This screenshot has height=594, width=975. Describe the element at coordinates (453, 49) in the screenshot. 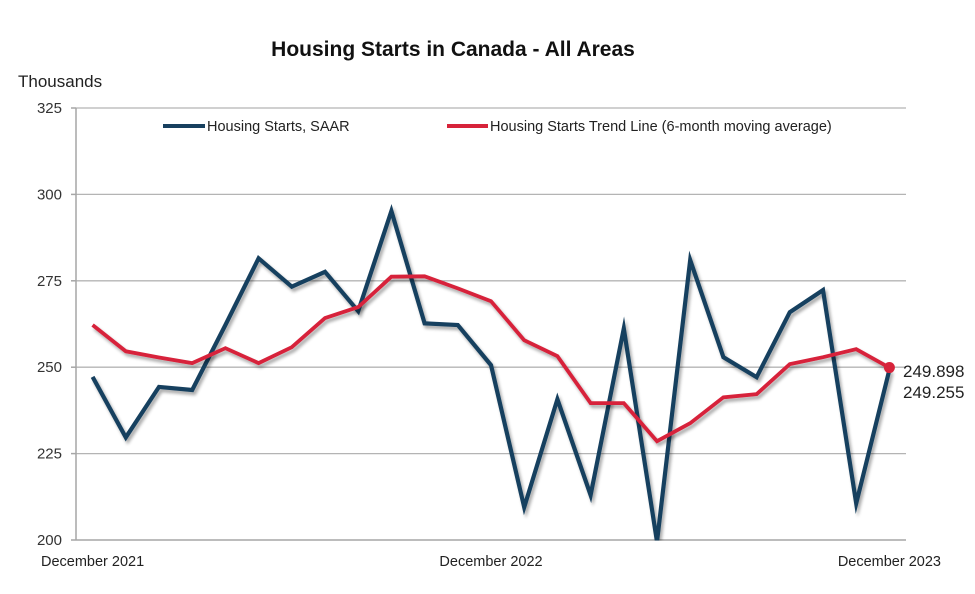

I see `chart-title: Housing Starts in Canada - All Areas` at that location.